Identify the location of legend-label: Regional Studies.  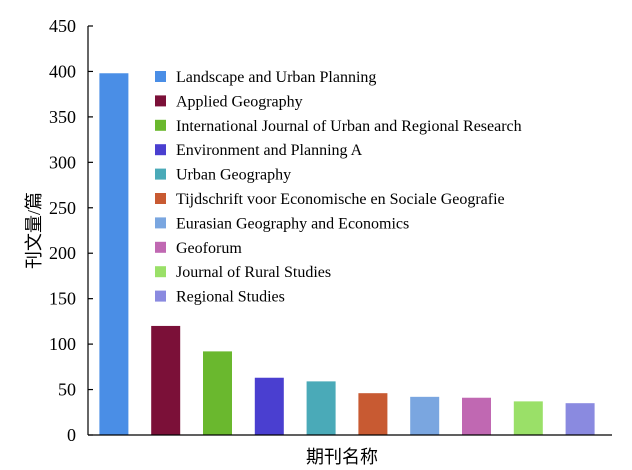
(230, 297).